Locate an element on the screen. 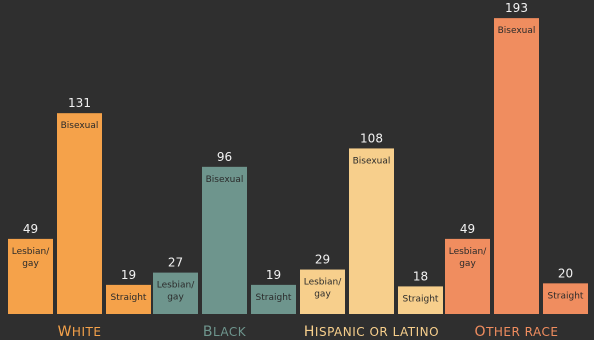 The width and height of the screenshot is (594, 340). value-label: 96 is located at coordinates (224, 157).